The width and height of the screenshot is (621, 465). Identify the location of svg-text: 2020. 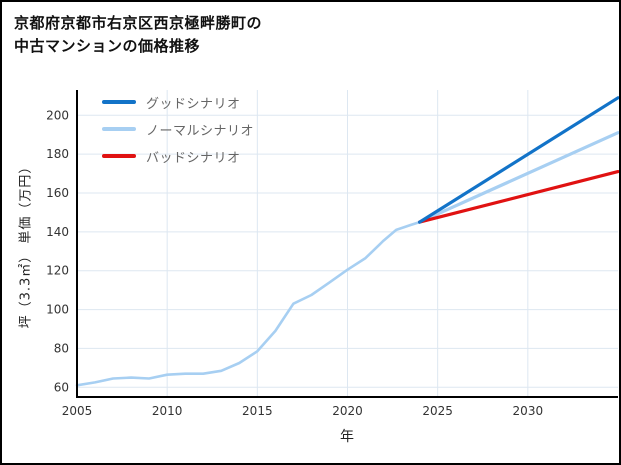
(347, 411).